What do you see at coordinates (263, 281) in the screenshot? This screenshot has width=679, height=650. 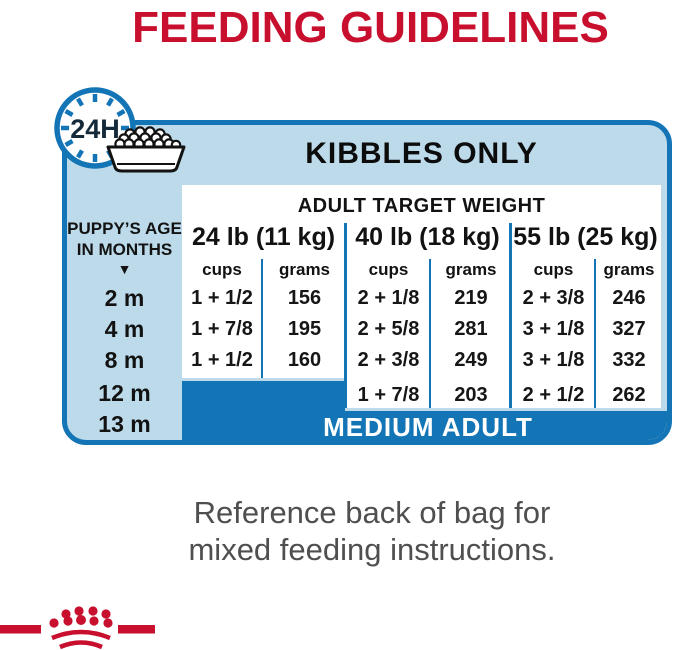 I see `grid-panel-24lb` at bounding box center [263, 281].